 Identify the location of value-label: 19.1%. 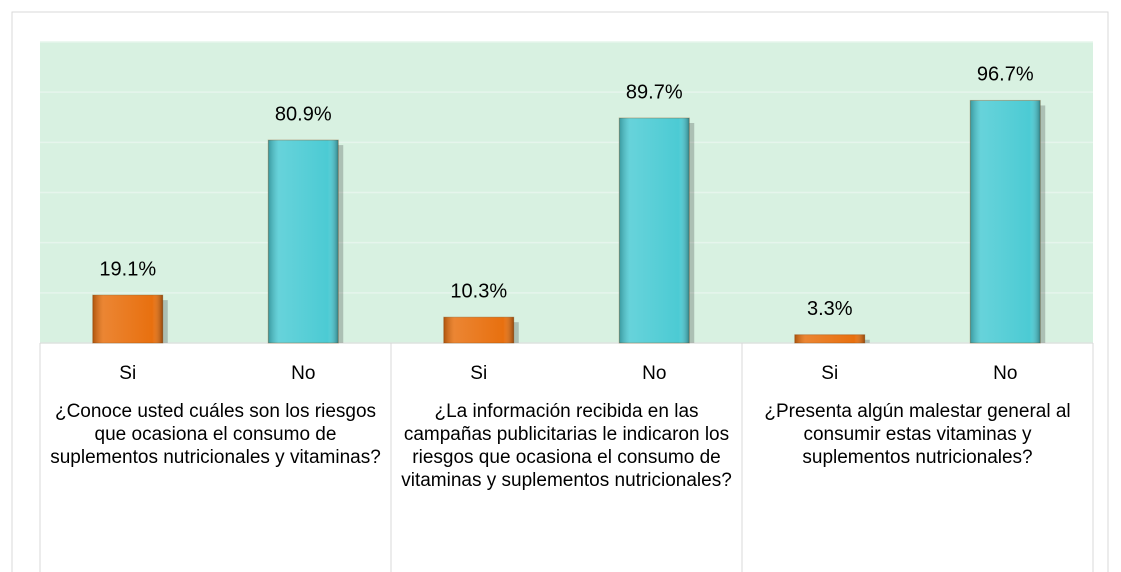
(127, 269).